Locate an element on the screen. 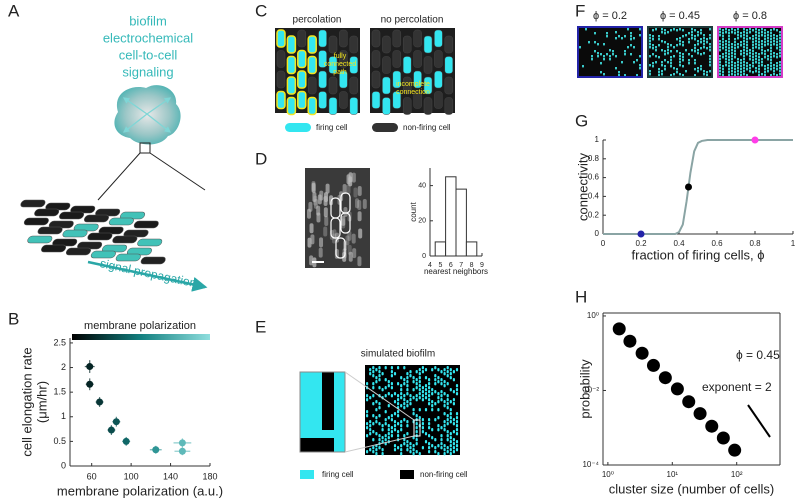 This screenshot has height=499, width=800. y-axis-unit: (μm/hr) is located at coordinates (41, 402).